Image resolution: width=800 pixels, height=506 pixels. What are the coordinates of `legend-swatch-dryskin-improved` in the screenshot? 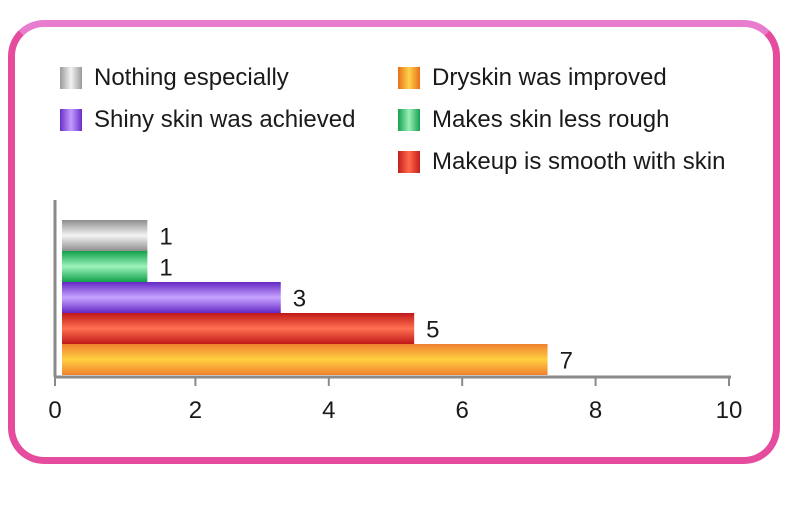 It's located at (409, 78).